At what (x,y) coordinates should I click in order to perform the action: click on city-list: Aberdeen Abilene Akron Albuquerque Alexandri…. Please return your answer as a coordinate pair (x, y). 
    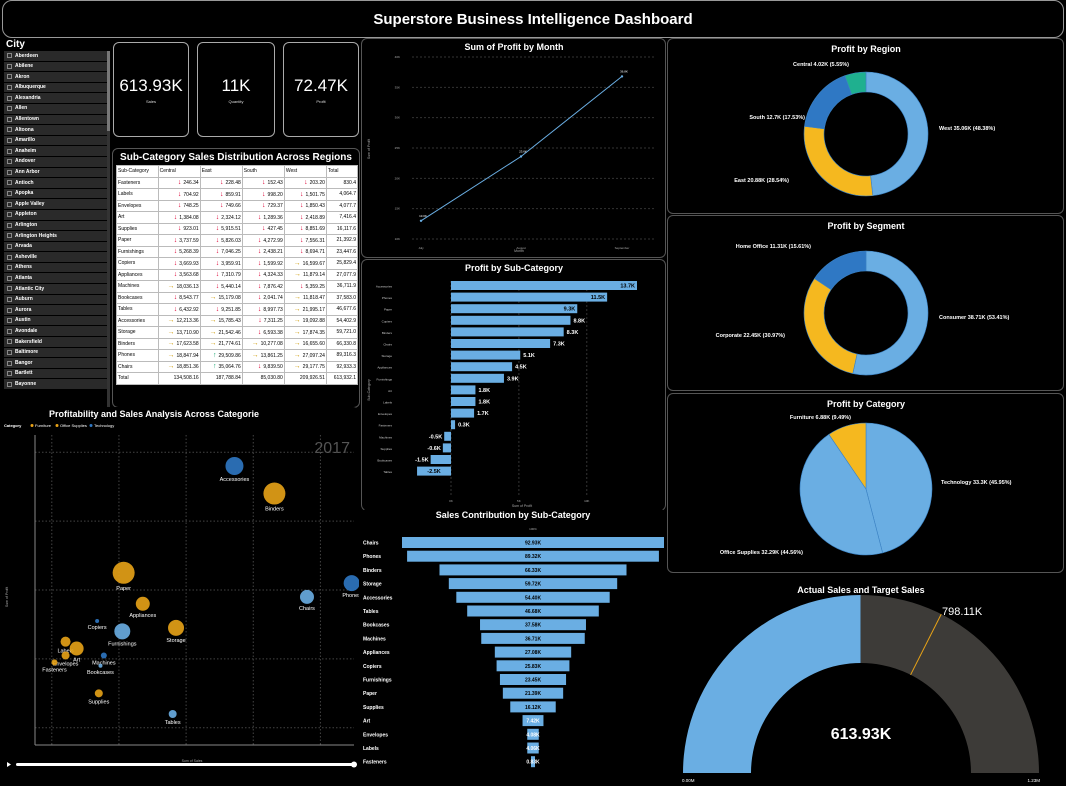
    Looking at the image, I should click on (56, 220).